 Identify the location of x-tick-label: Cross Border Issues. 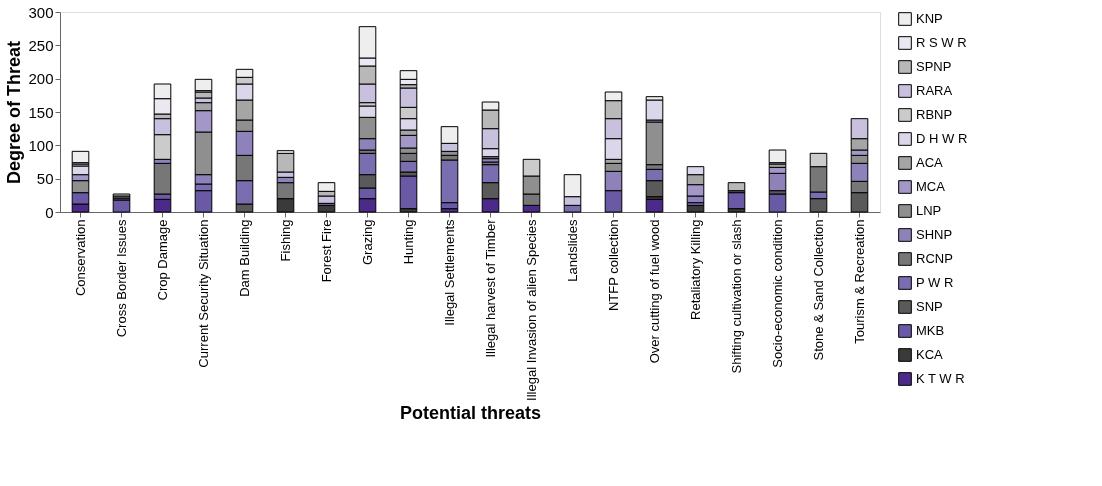
(121, 278).